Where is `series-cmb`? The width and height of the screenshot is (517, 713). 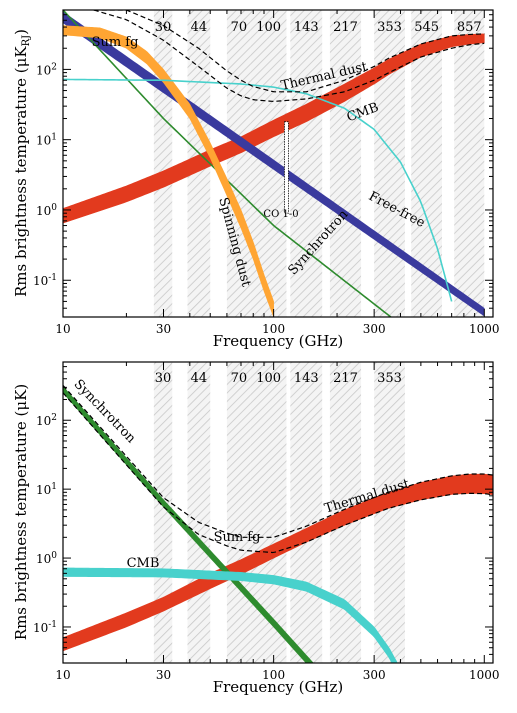 series-cmb is located at coordinates (230, 615).